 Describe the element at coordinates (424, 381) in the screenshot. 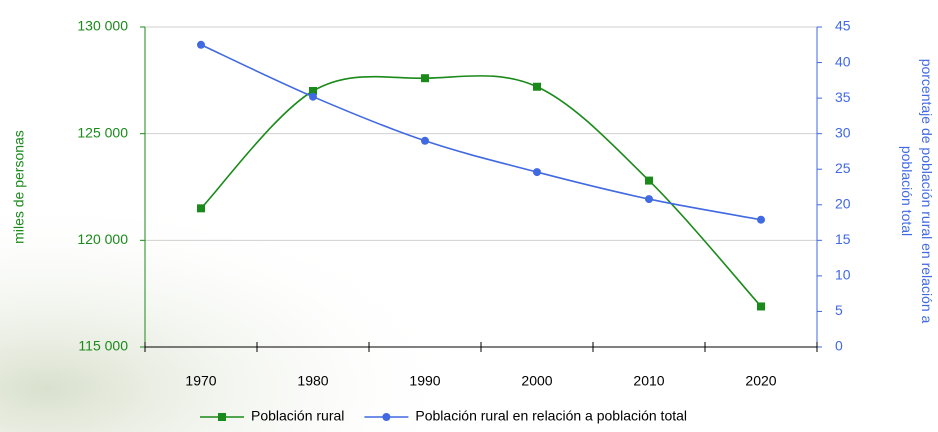

I see `x-tick-label: 1990` at that location.